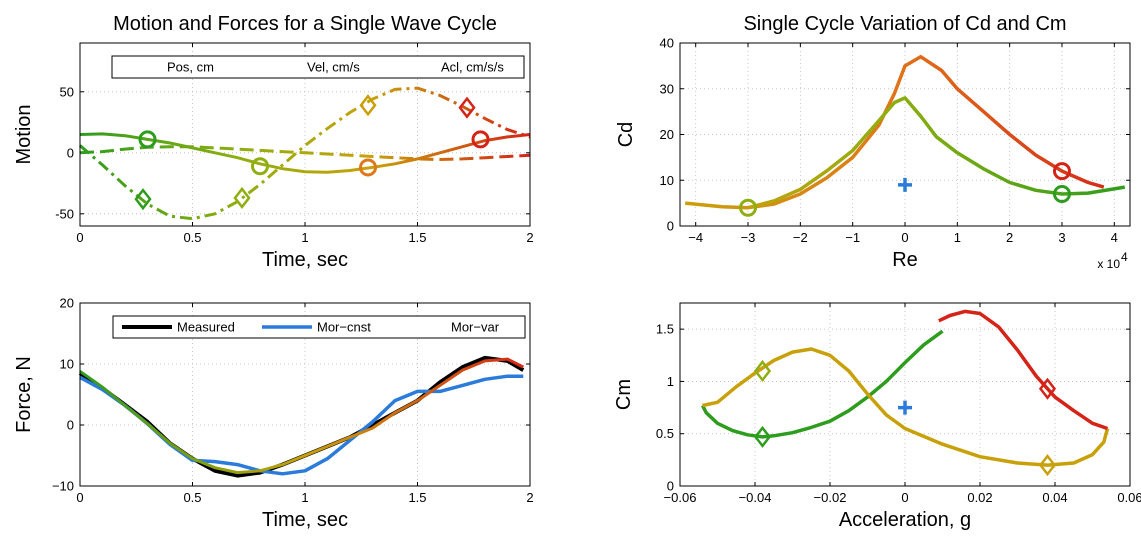  What do you see at coordinates (852, 237) in the screenshot?
I see `x-tick-label: −1` at bounding box center [852, 237].